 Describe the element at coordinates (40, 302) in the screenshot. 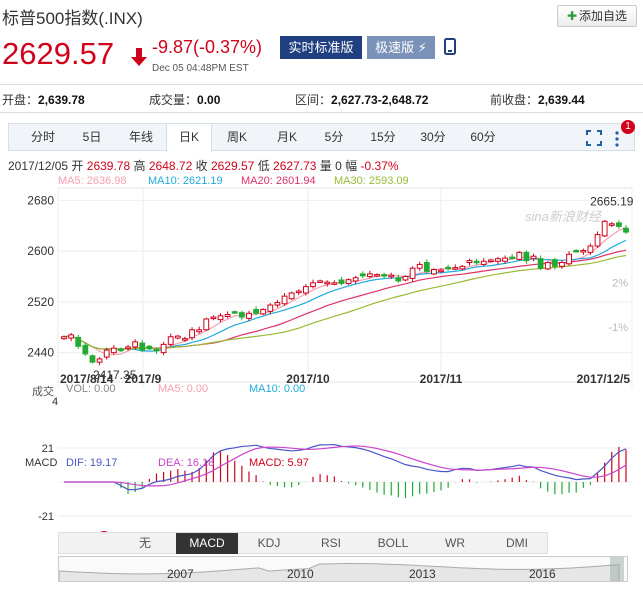

I see `y-tick-2520: 2520` at that location.